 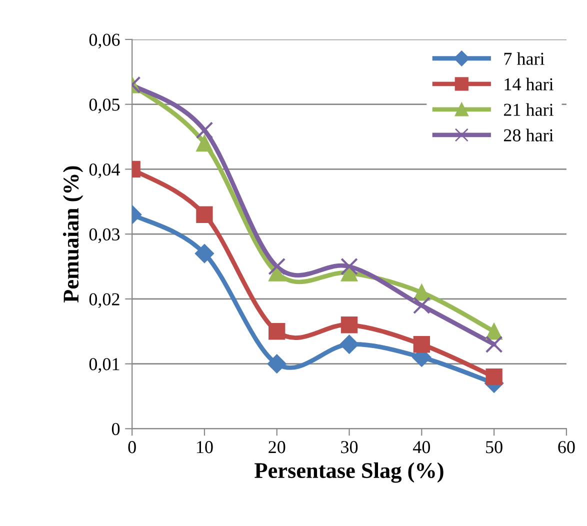 I want to click on x-tick-label: 40, so click(x=421, y=447).